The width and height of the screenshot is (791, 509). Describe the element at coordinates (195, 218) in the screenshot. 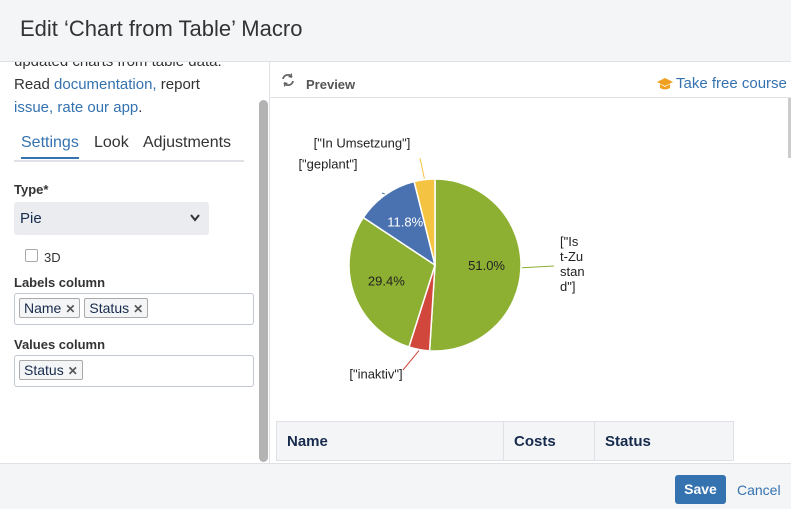

I see `chevron` at that location.